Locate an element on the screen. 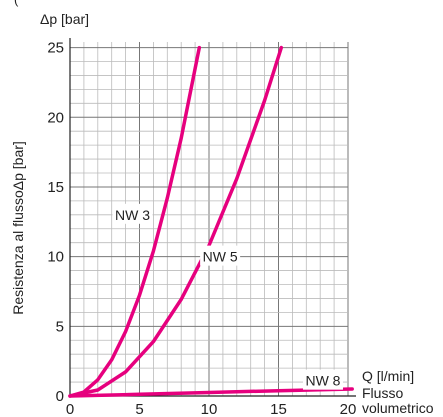 This screenshot has height=417, width=443. x-axis-unit: Q [l/min] is located at coordinates (388, 376).